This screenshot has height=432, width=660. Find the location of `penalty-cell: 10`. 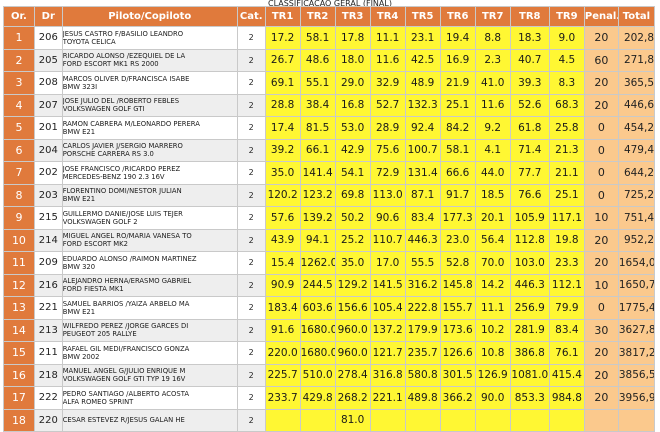

penalty-cell: 10 is located at coordinates (601, 218).